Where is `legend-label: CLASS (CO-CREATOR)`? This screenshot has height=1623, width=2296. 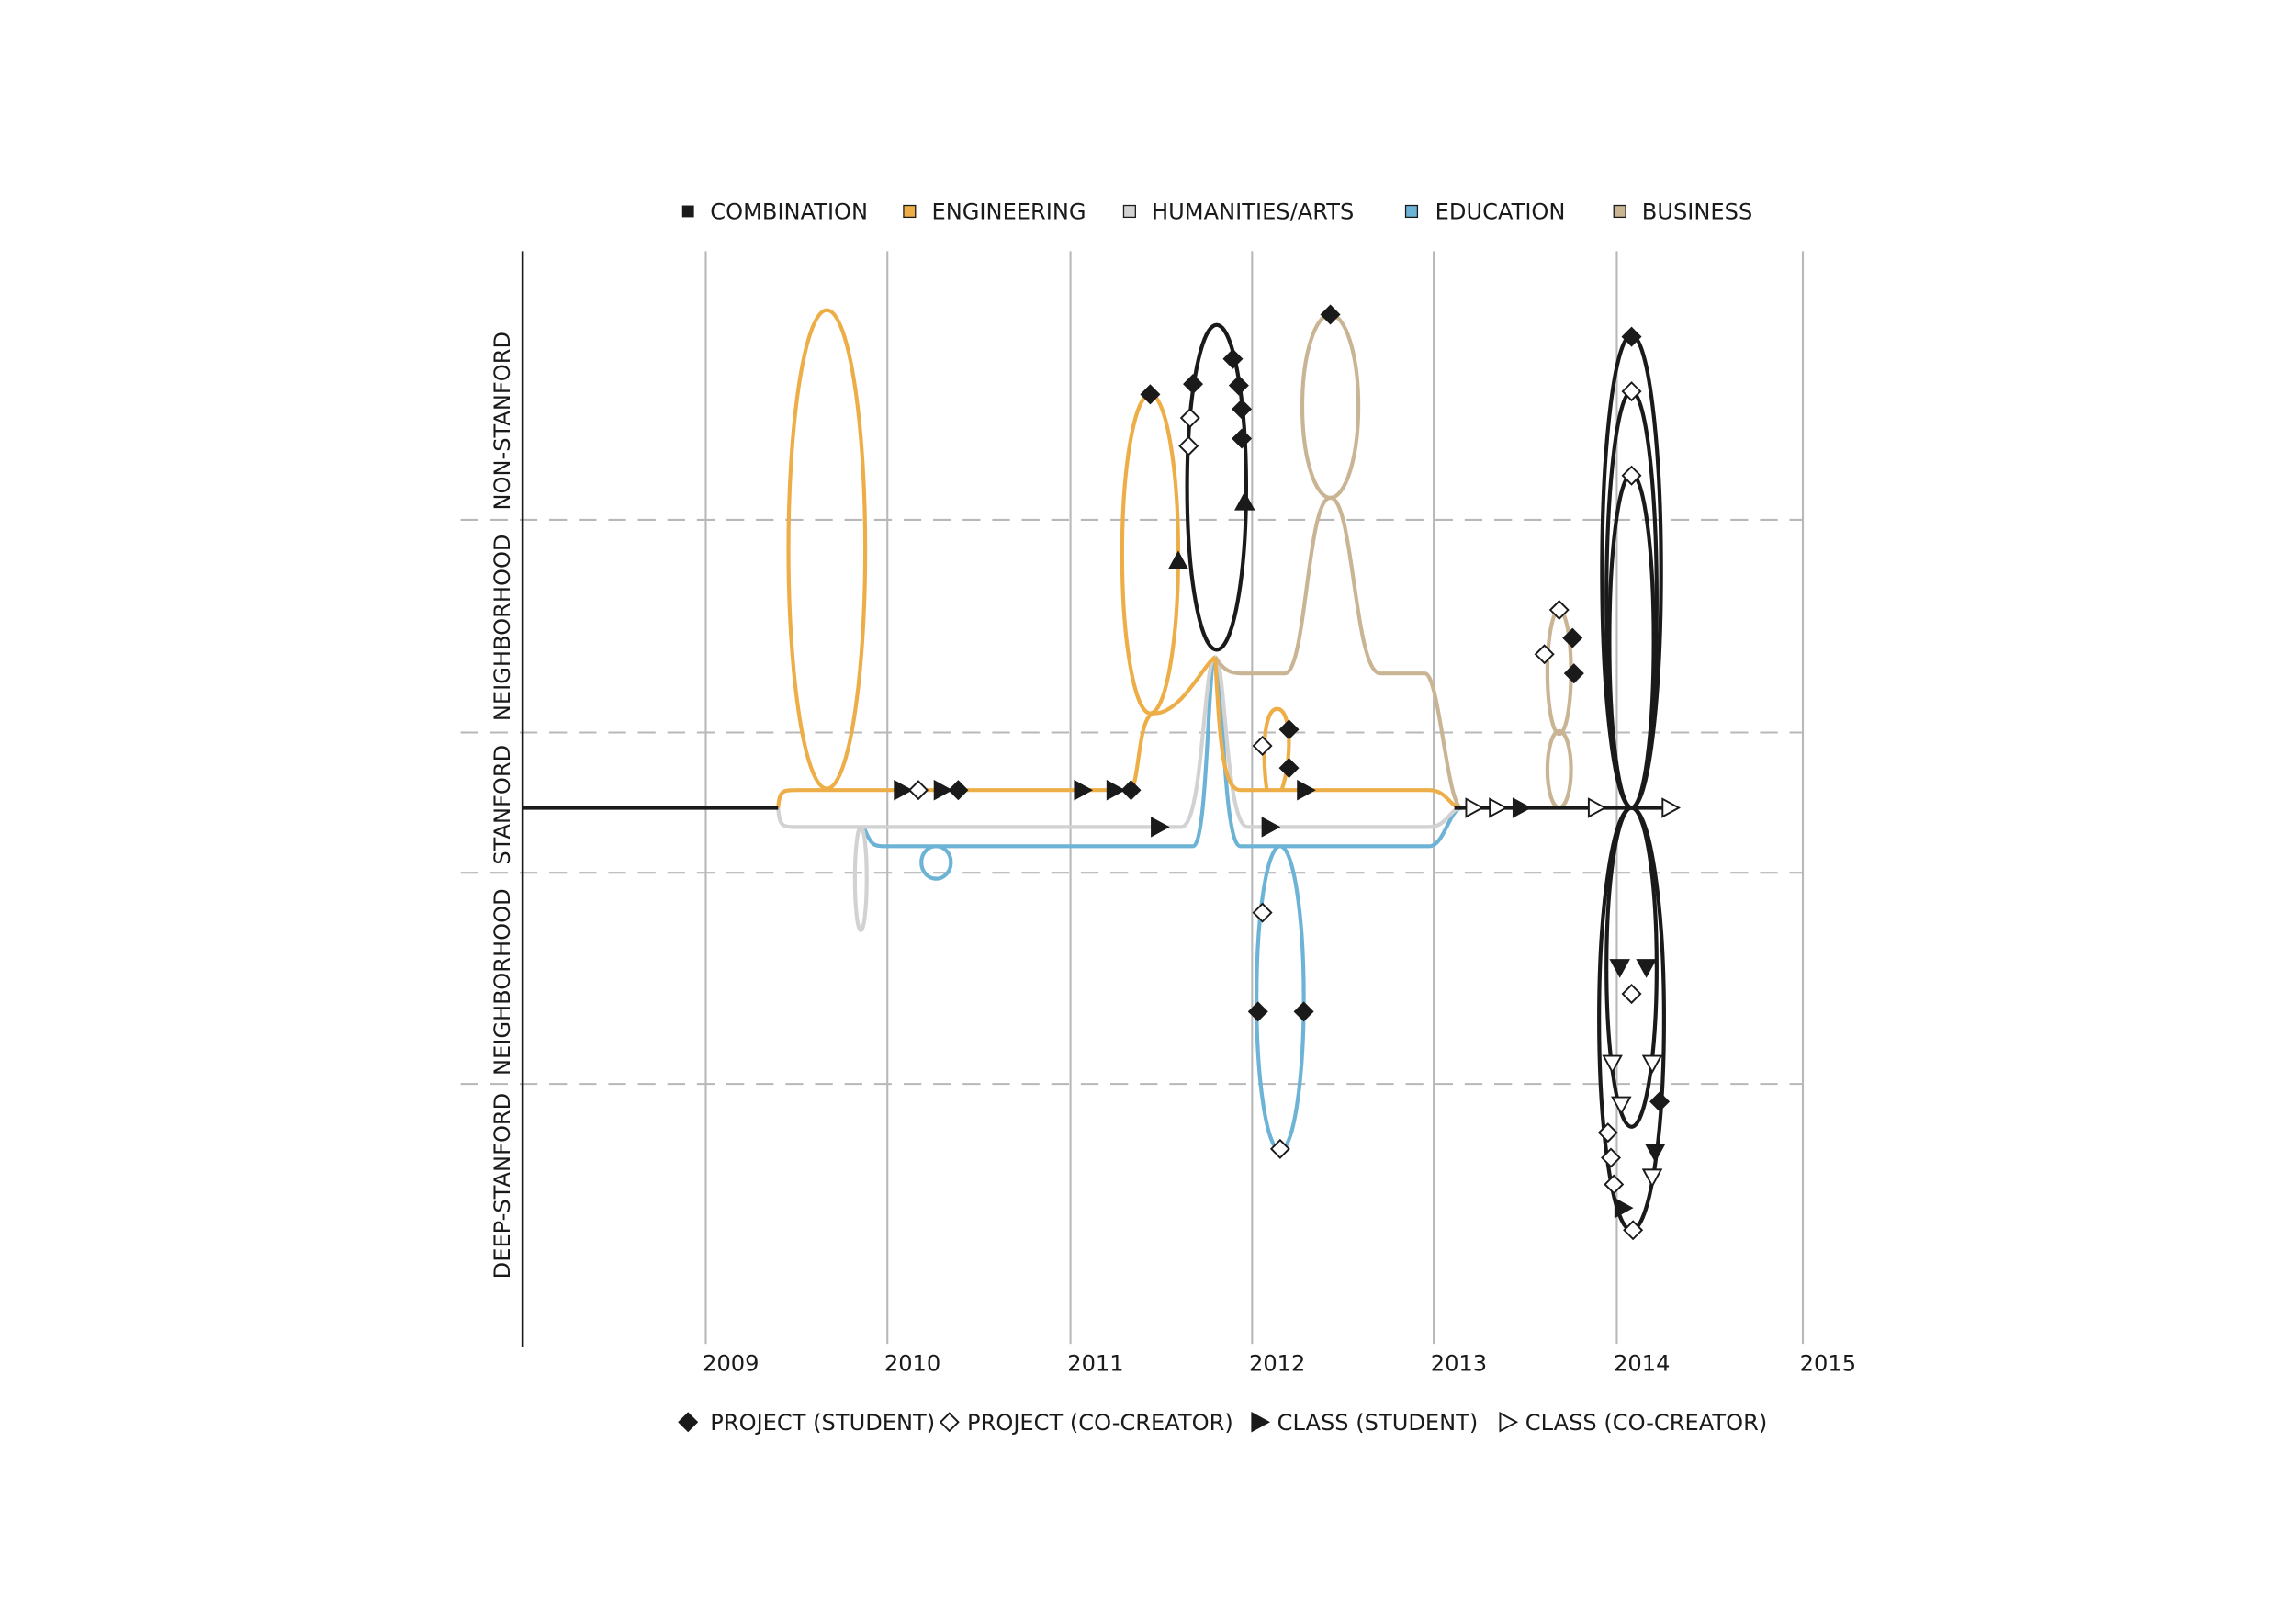
legend-label: CLASS (CO-CREATOR) is located at coordinates (1646, 1423).